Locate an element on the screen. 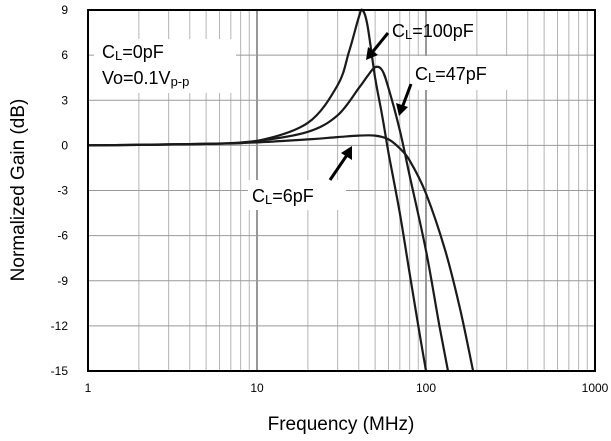 The height and width of the screenshot is (441, 611). x-tick-label: 10 is located at coordinates (257, 388).